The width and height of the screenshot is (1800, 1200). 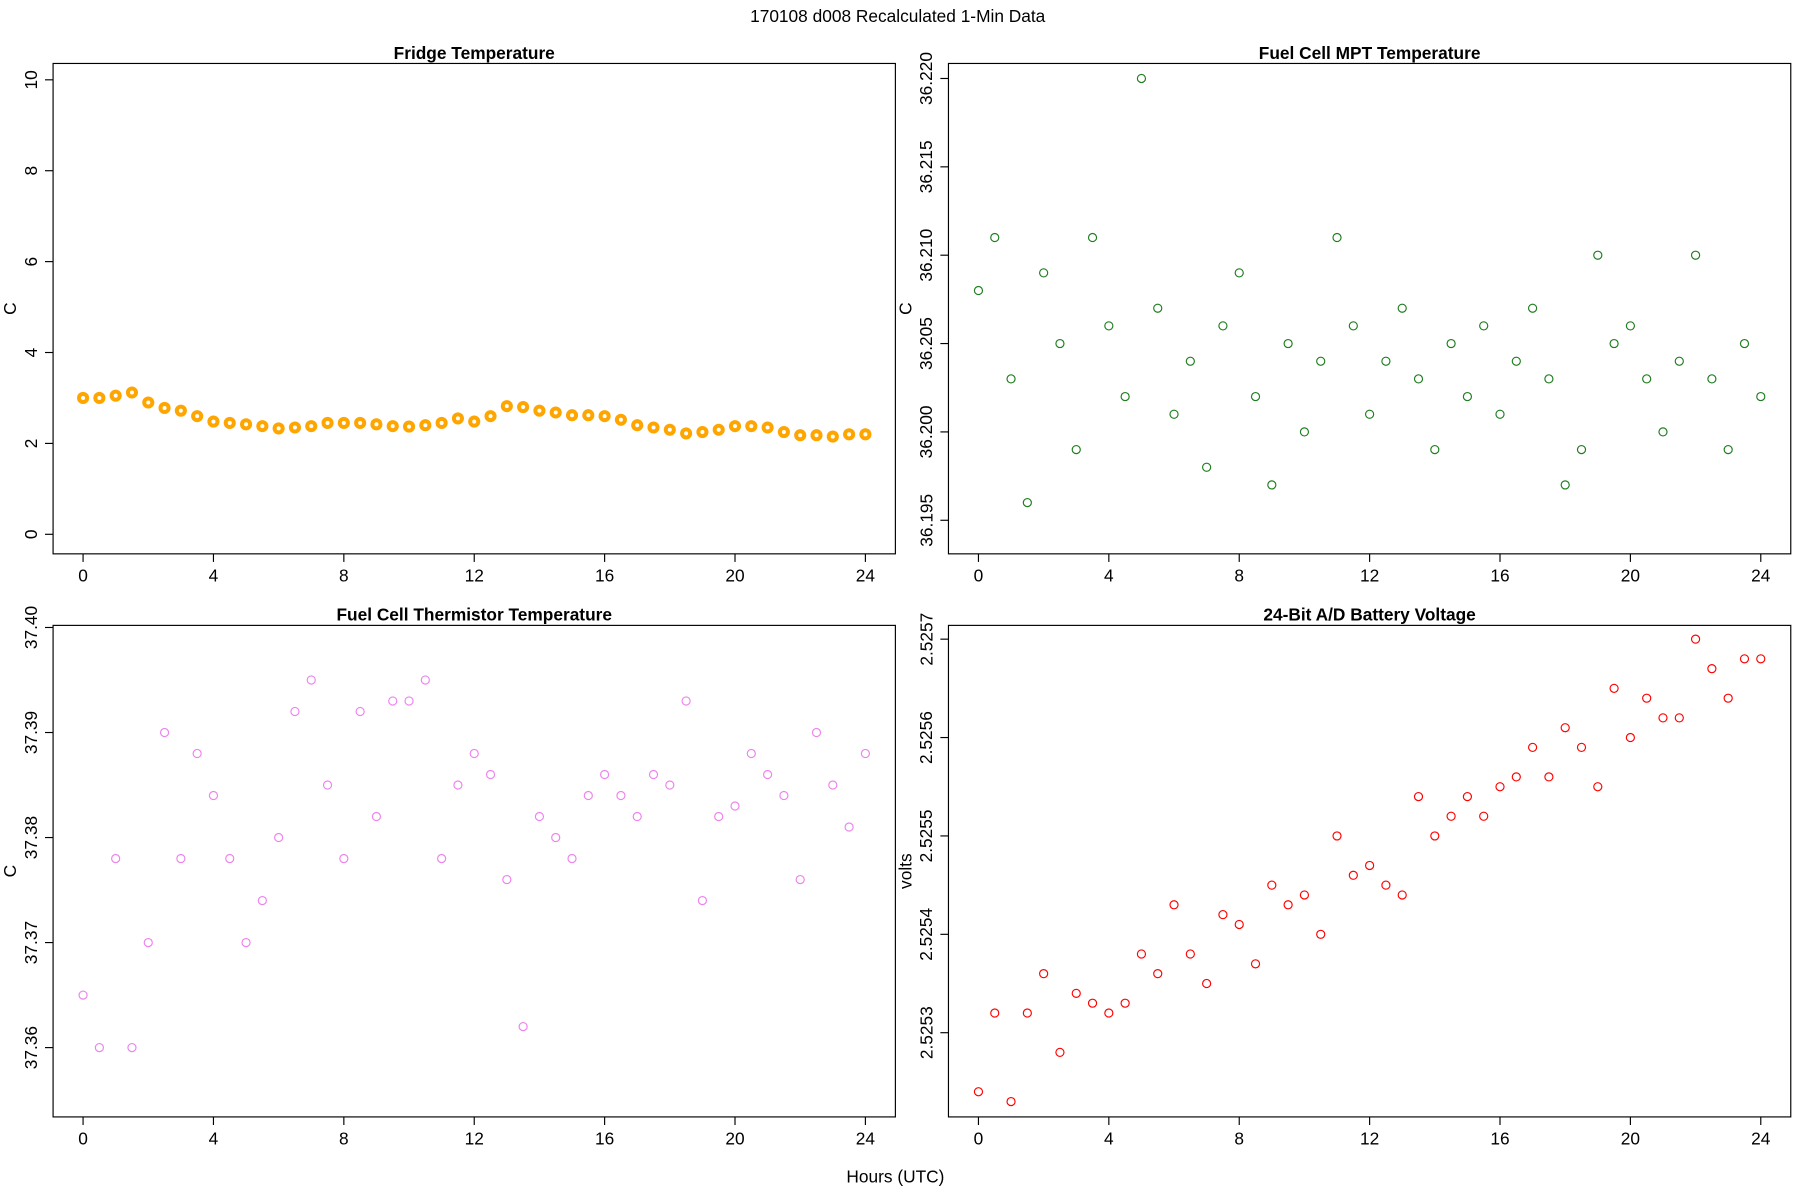 What do you see at coordinates (31, 262) in the screenshot?
I see `y-tick-label: 6` at bounding box center [31, 262].